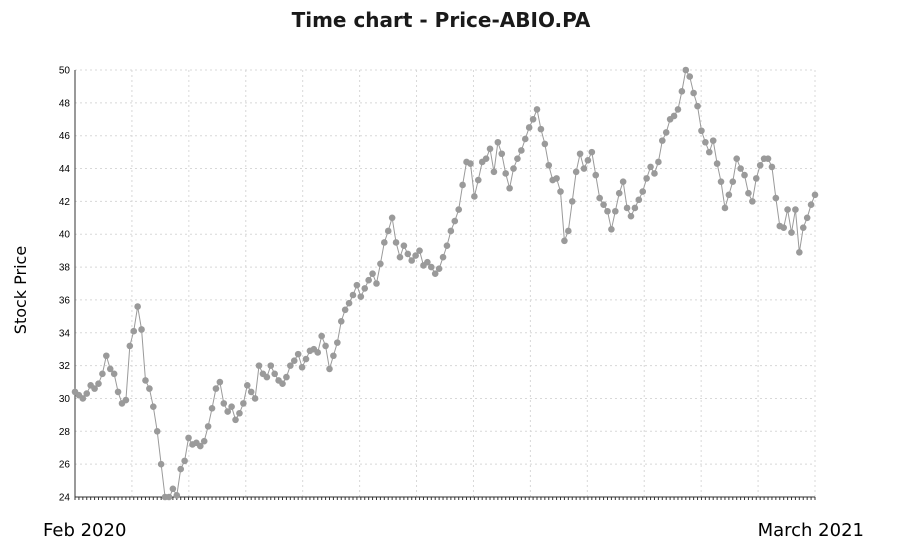  I want to click on x-minor-ticks, so click(445, 498).